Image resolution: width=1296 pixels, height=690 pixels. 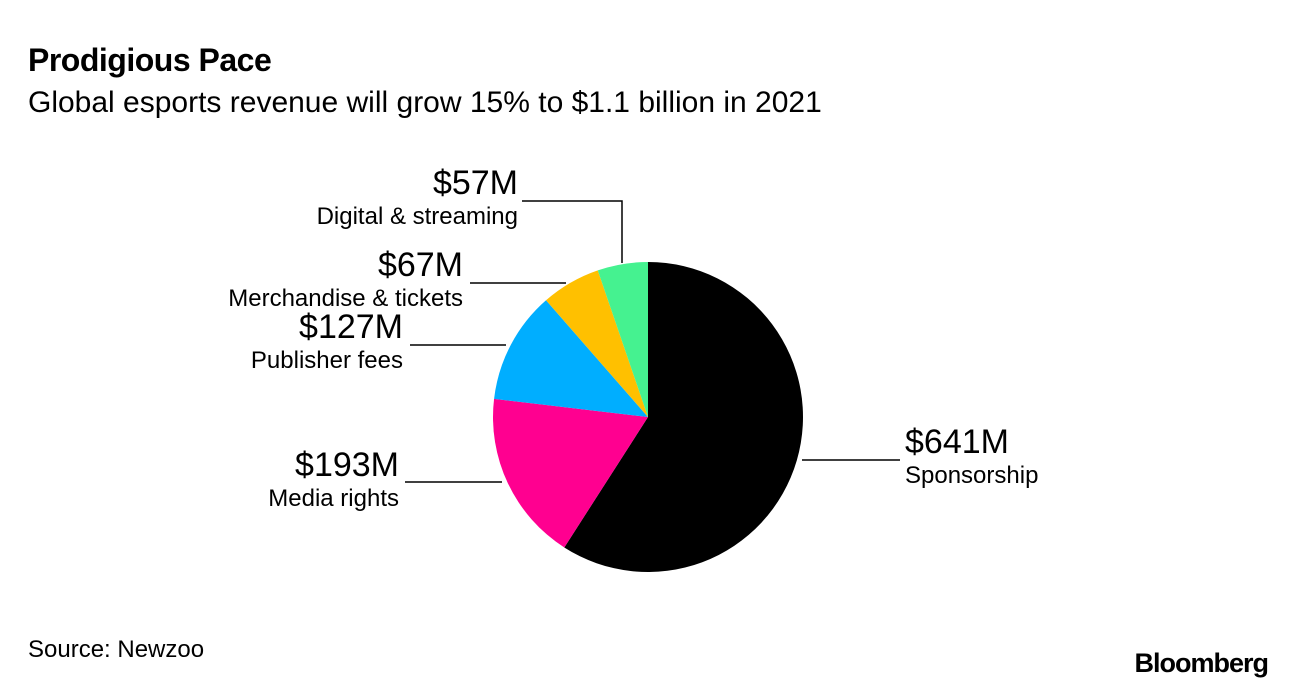 What do you see at coordinates (351, 327) in the screenshot?
I see `data-label: $127M` at bounding box center [351, 327].